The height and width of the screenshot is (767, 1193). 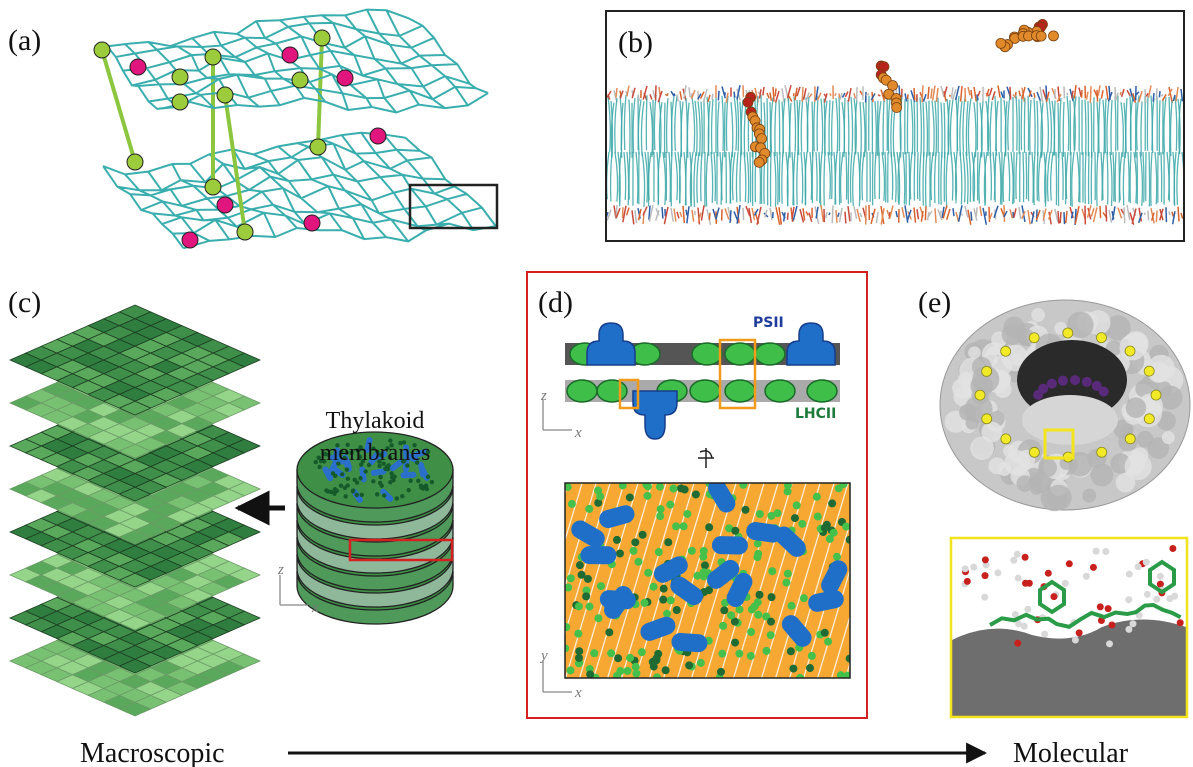 What do you see at coordinates (622, 580) in the screenshot?
I see `stripe` at bounding box center [622, 580].